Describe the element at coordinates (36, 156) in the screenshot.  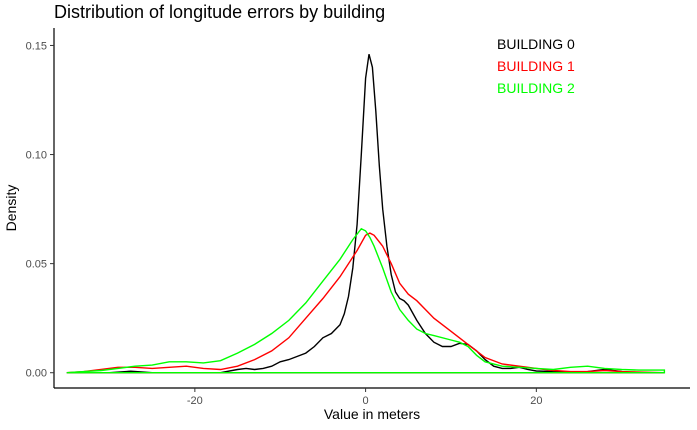
I see `y-tick-label: 0.10` at that location.